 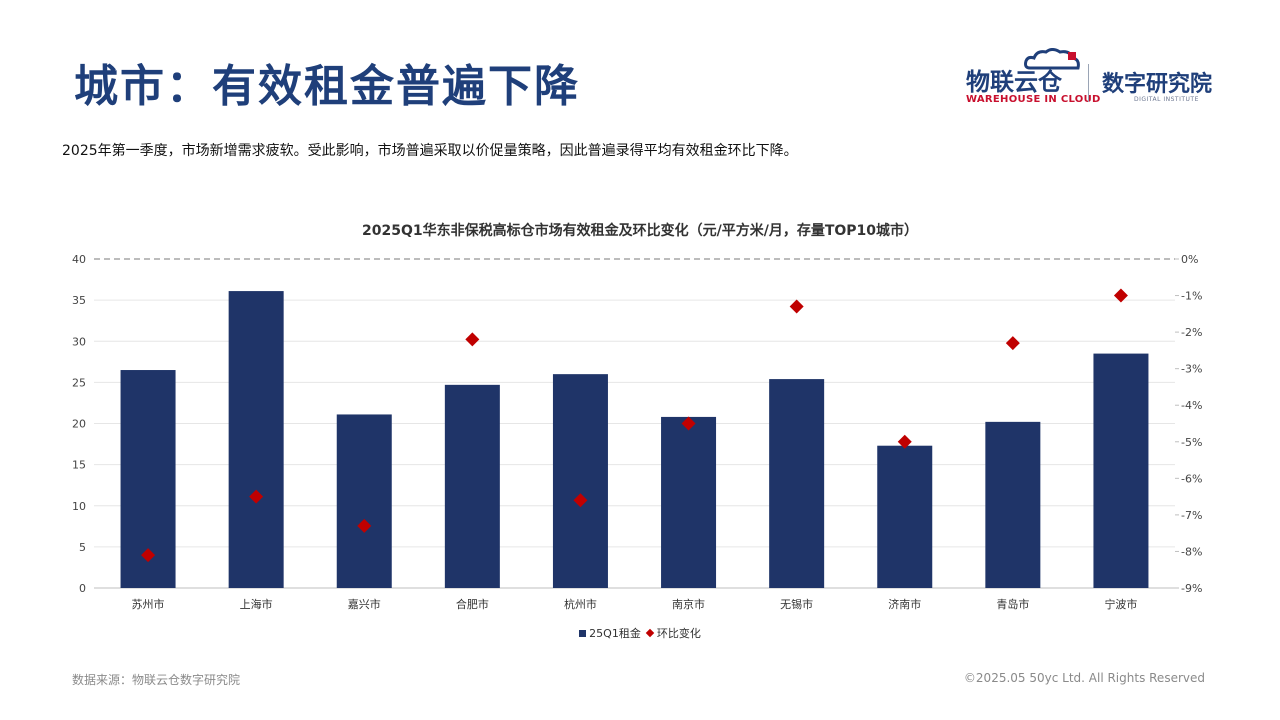 What do you see at coordinates (79, 259) in the screenshot?
I see `y-left-tick-label: 40` at bounding box center [79, 259].